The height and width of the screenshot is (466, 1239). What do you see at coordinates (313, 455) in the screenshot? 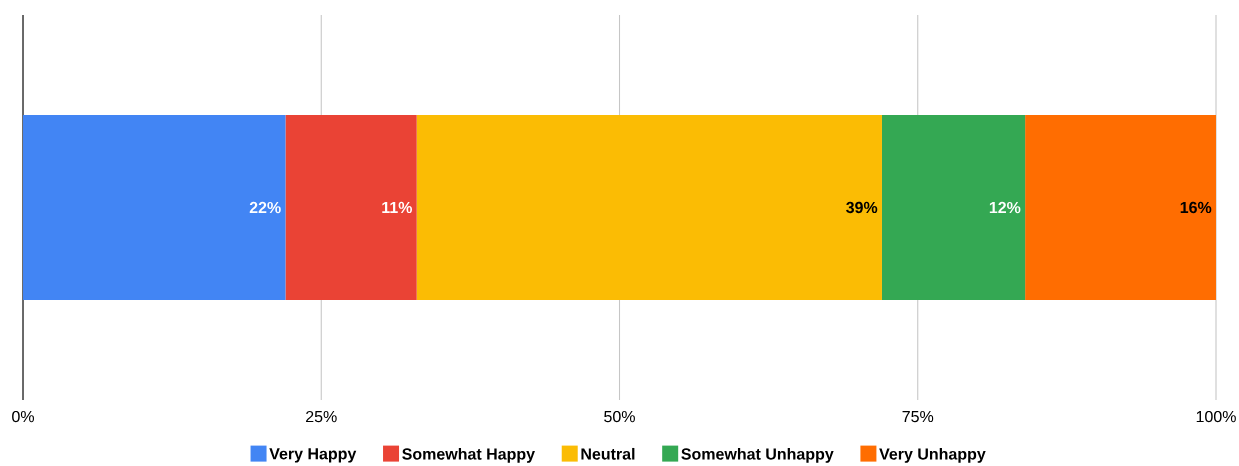
I see `legend-label: Very Happy` at bounding box center [313, 455].